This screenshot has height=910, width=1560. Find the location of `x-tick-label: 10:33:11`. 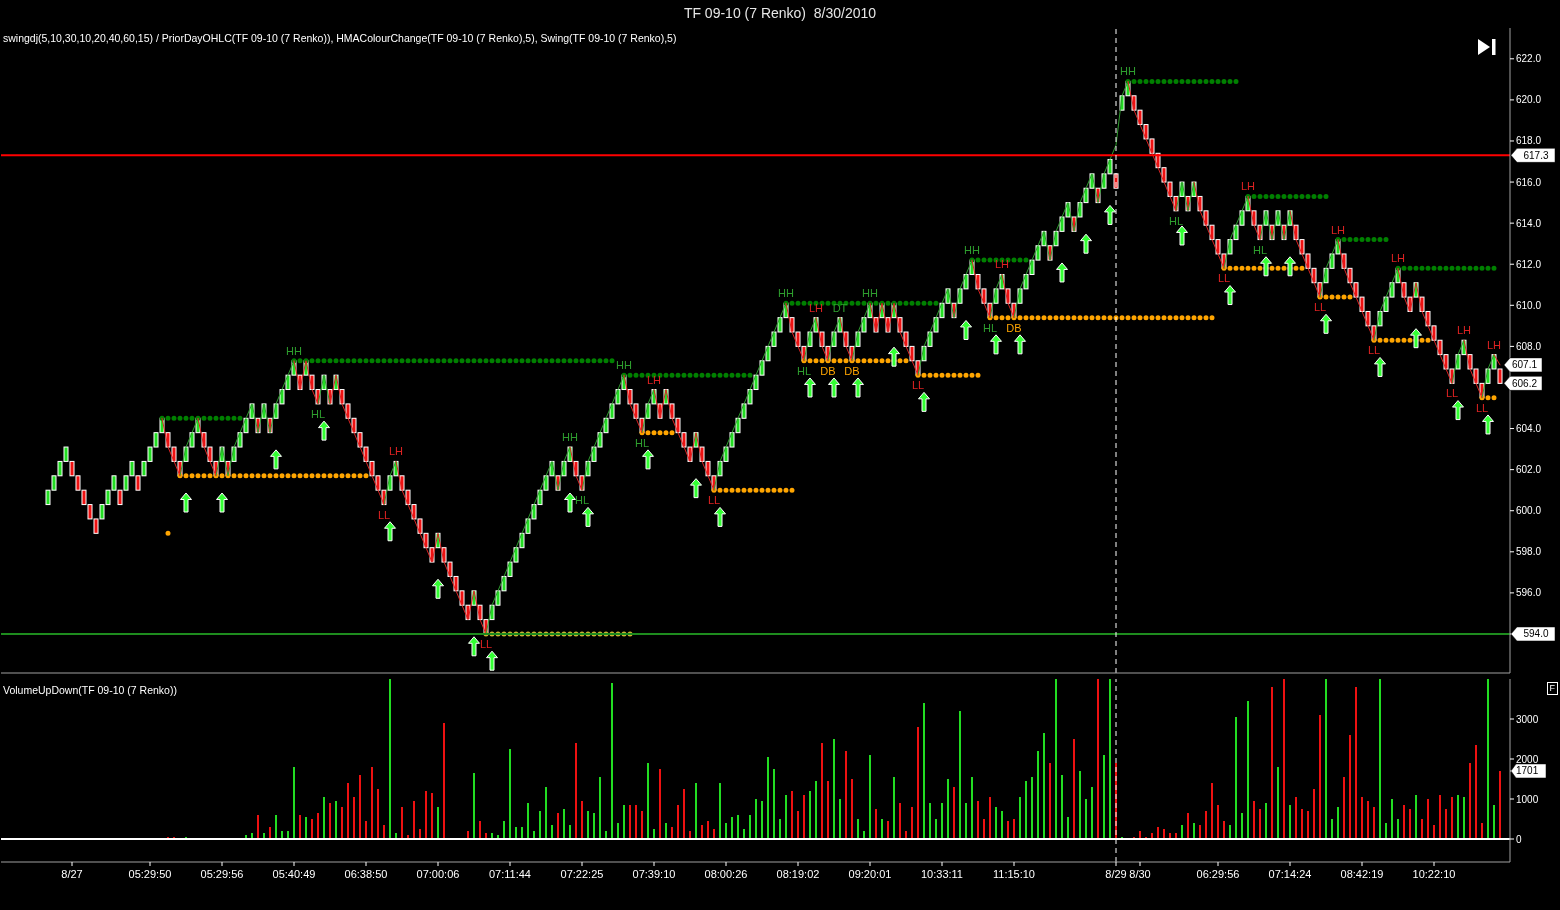

x-tick-label: 10:33:11 is located at coordinates (942, 873).